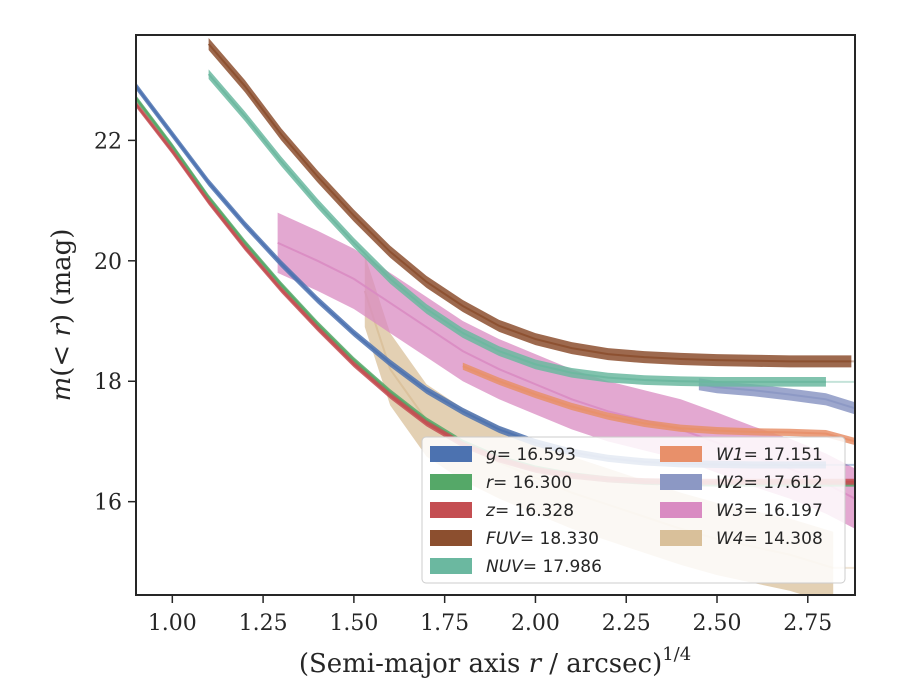  What do you see at coordinates (633, 510) in the screenshot?
I see `legend-box` at bounding box center [633, 510].